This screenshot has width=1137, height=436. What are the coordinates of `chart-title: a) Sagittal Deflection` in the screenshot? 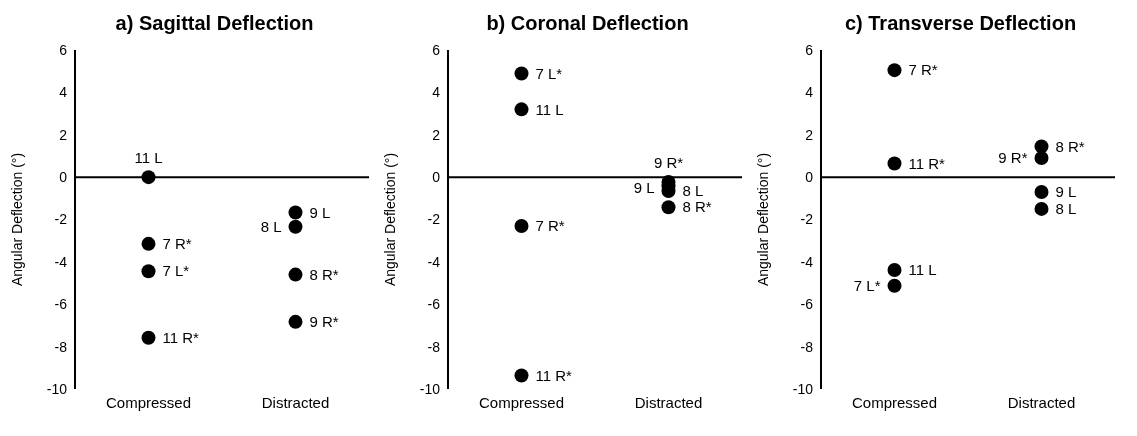 It's located at (214, 23).